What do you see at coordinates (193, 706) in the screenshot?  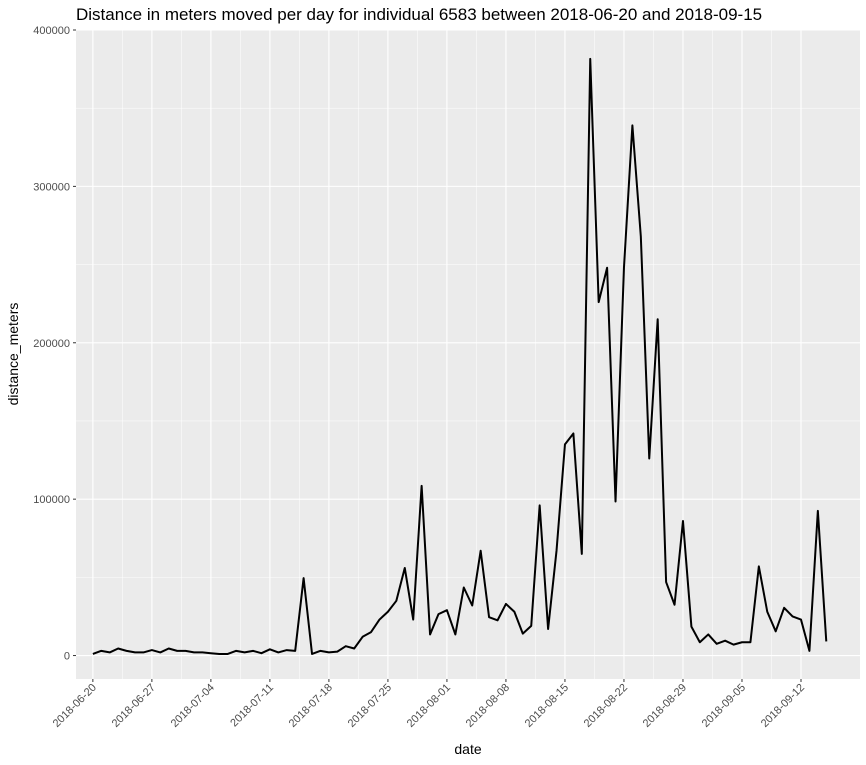 I see `x-tick-label: 2018-07-04` at bounding box center [193, 706].